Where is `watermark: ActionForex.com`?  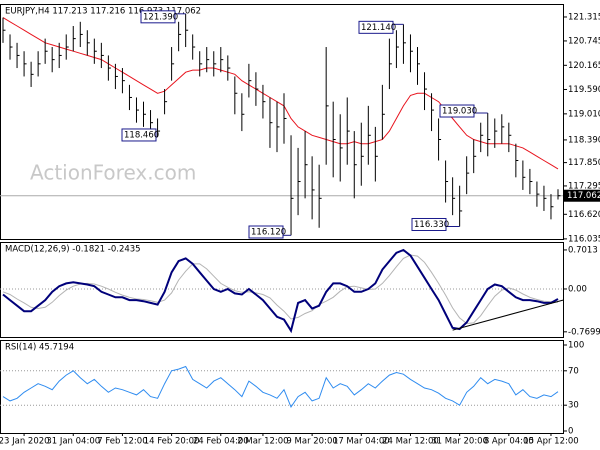 watermark: ActionForex.com is located at coordinates (113, 173).